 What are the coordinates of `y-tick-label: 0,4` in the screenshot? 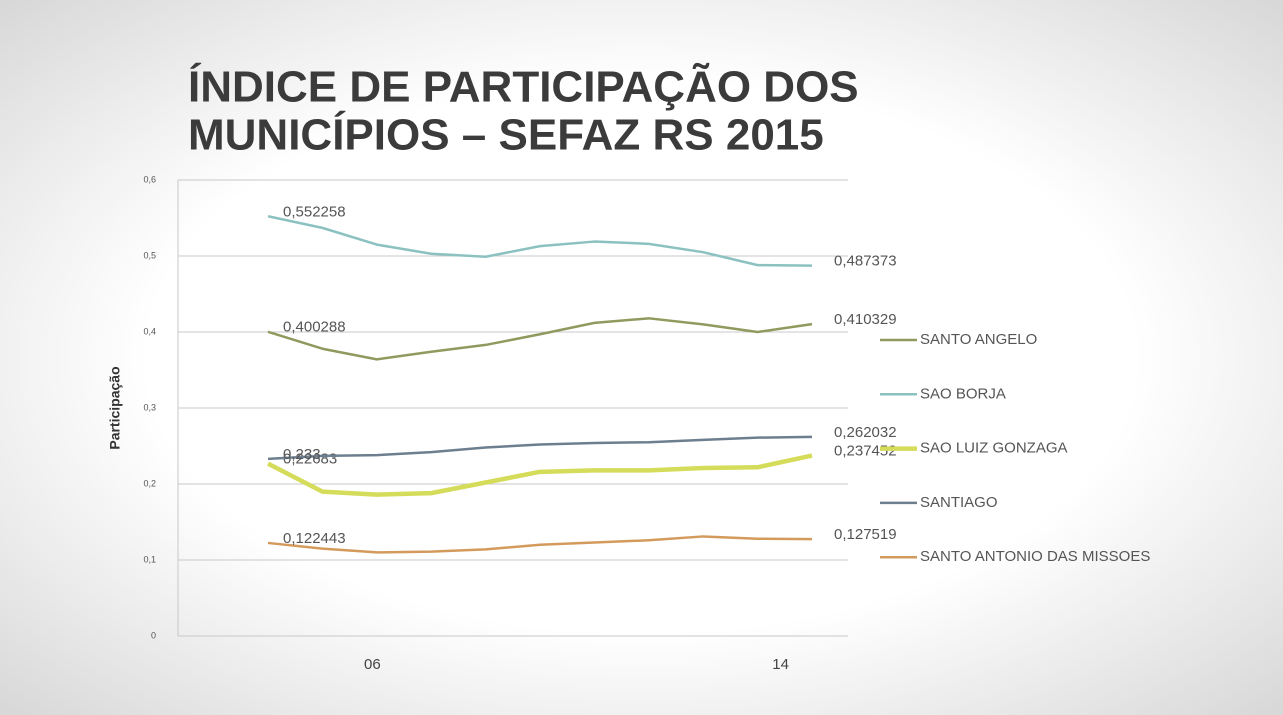 It's located at (149, 331).